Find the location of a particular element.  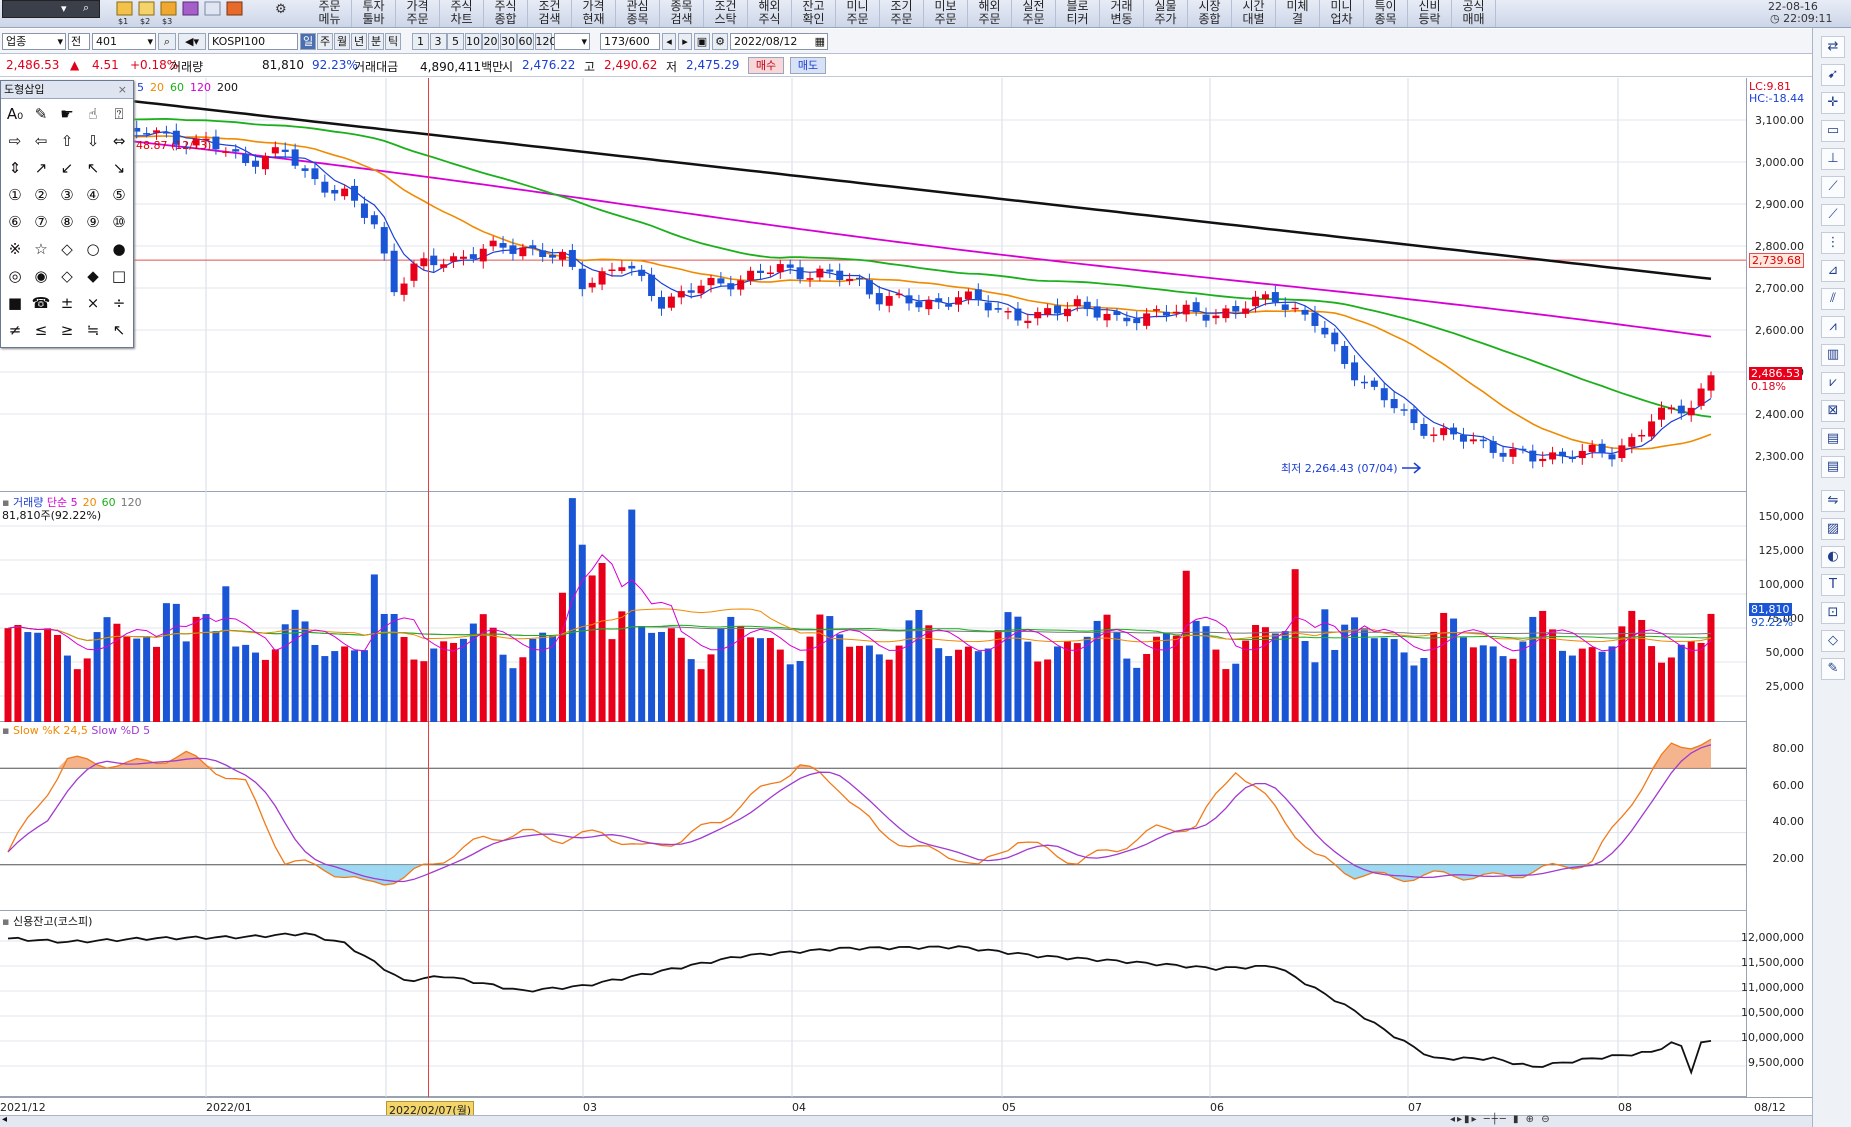

menu-item-26: 공식 매매 is located at coordinates (1474, 13).